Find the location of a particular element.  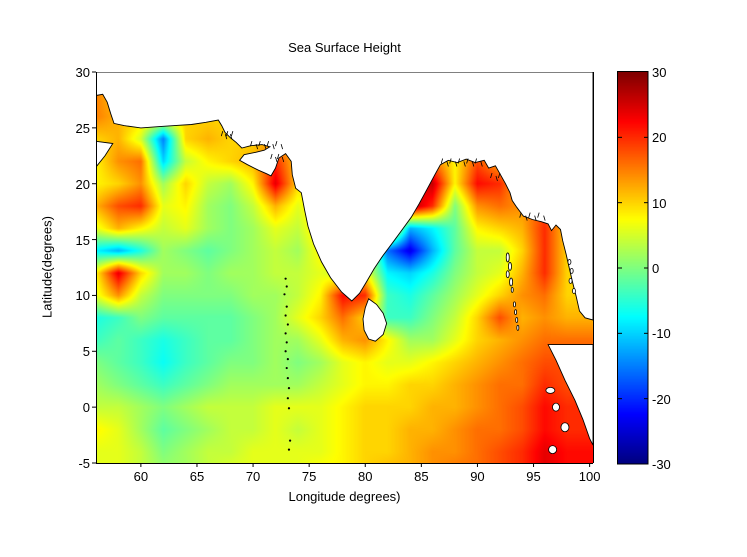

x-tick-label: 95 is located at coordinates (533, 476).